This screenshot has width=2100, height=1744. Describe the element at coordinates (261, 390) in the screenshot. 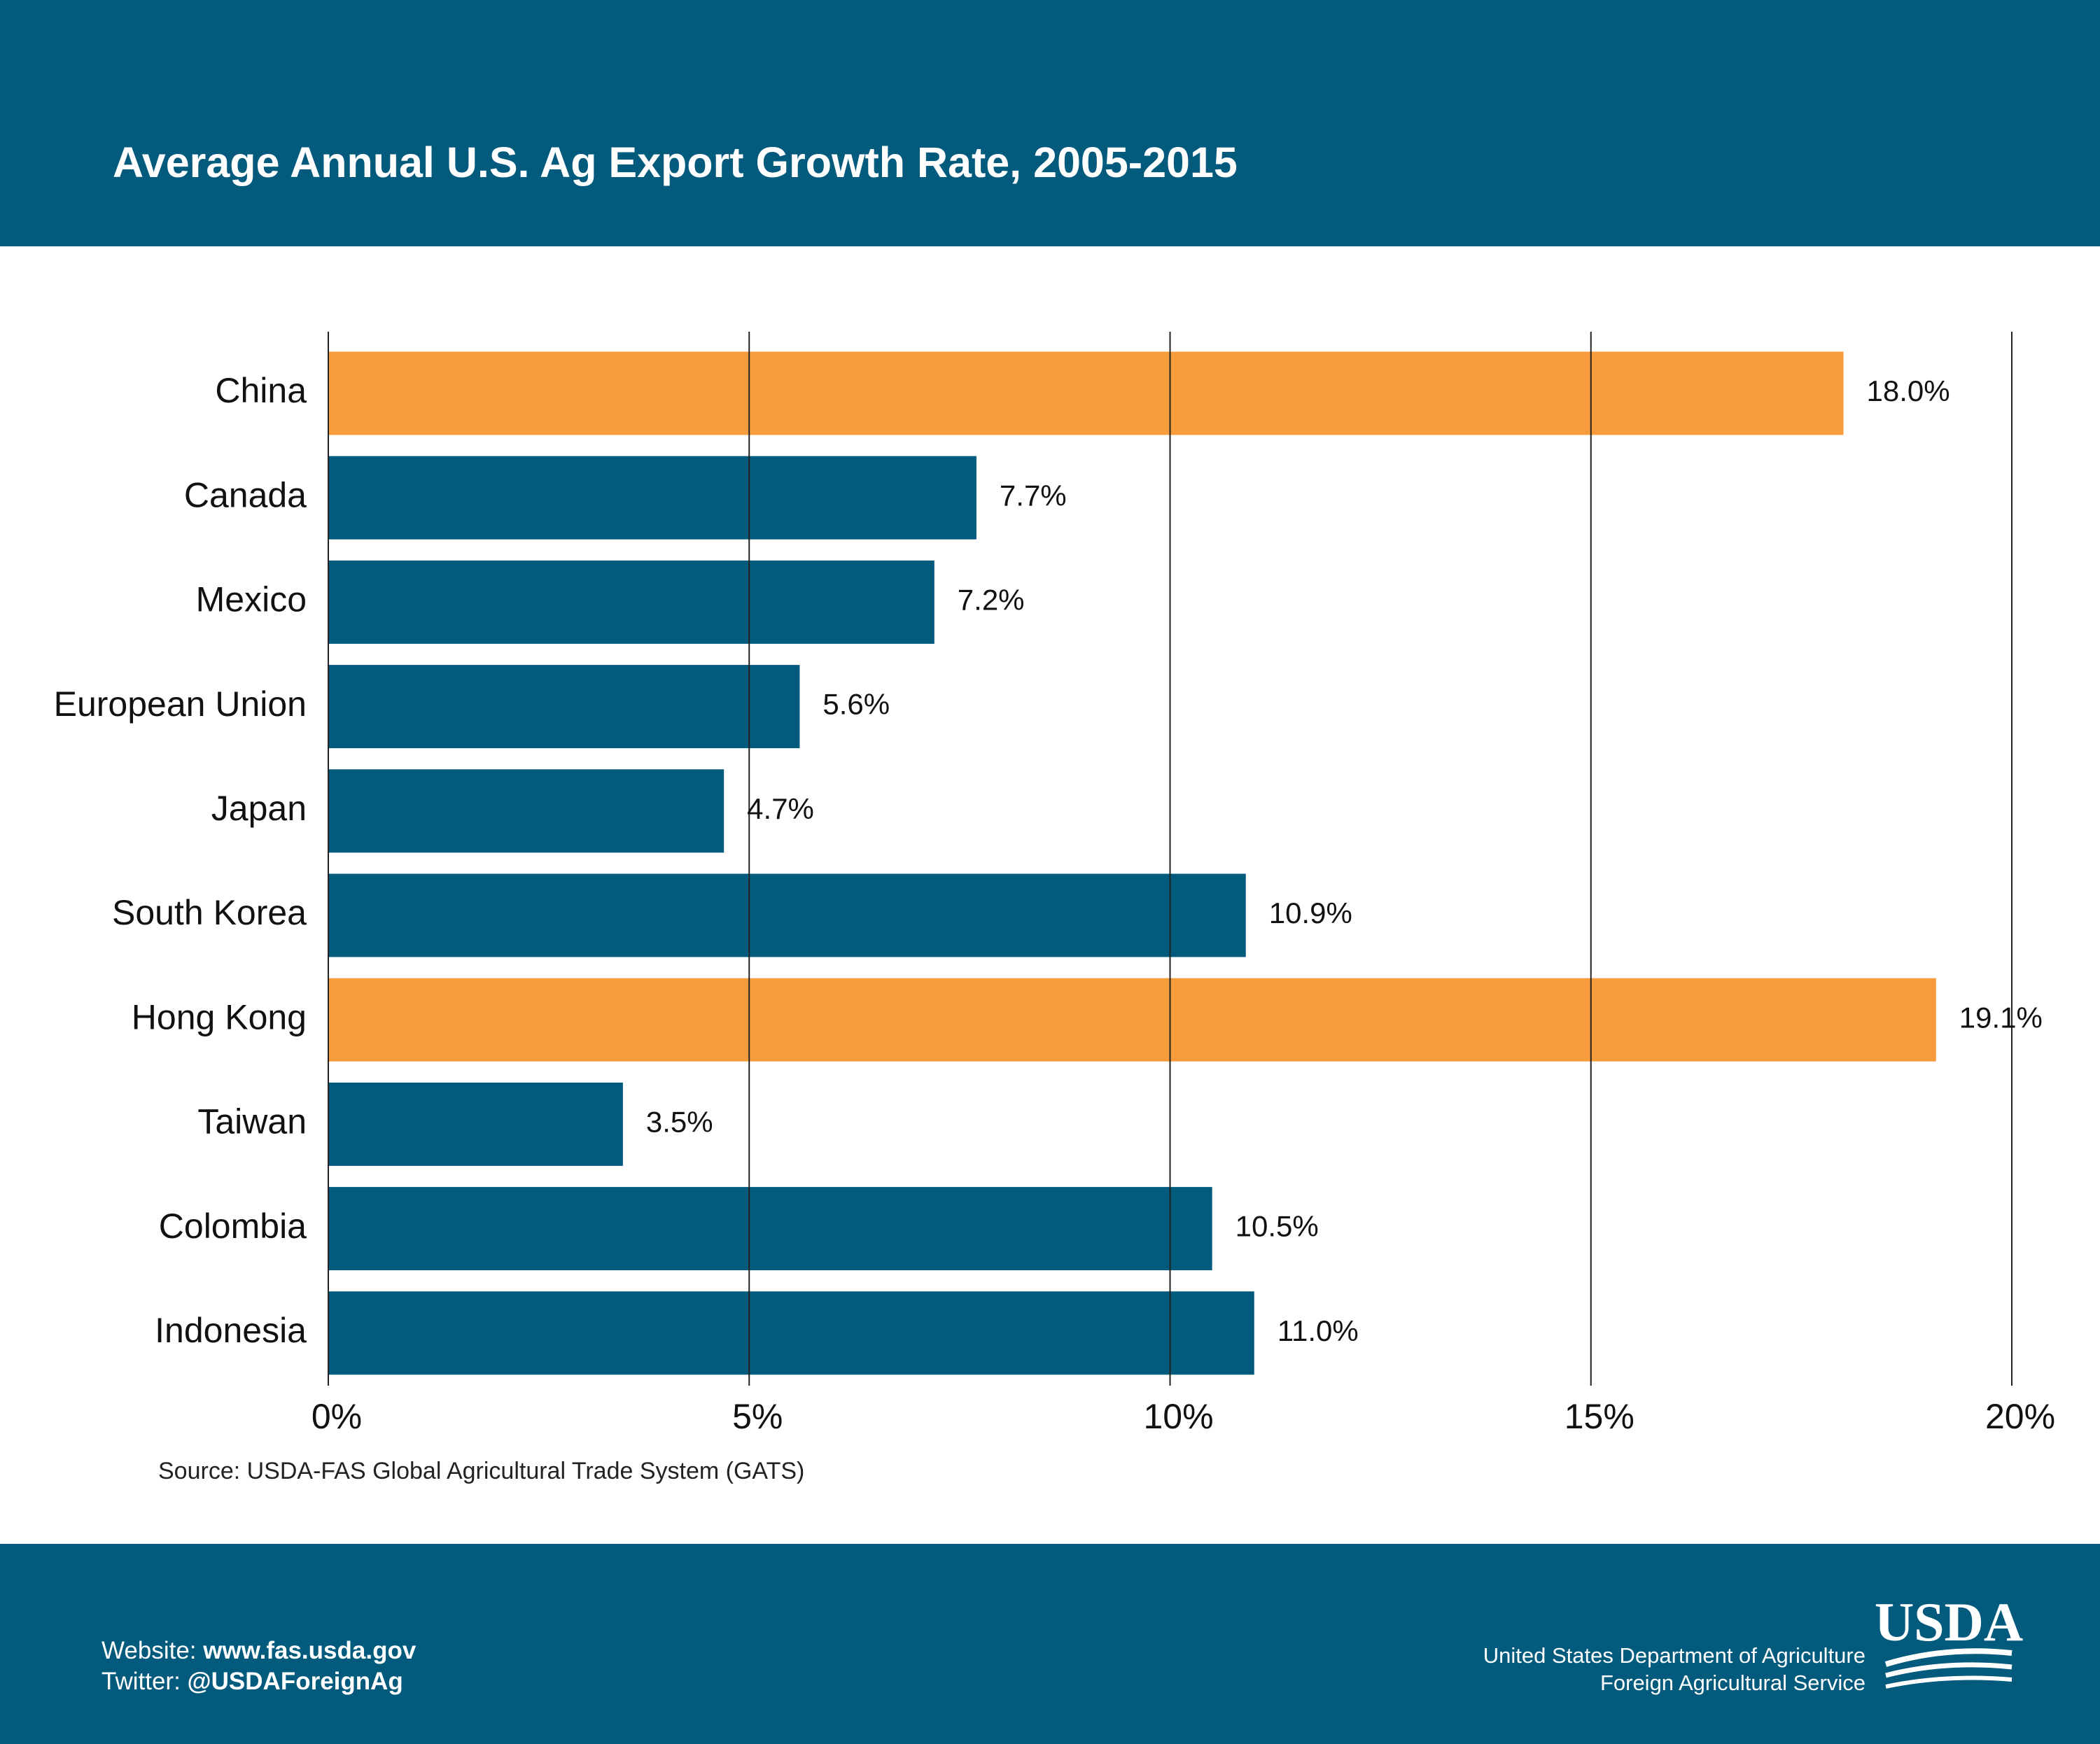

I see `category-label: China` at that location.